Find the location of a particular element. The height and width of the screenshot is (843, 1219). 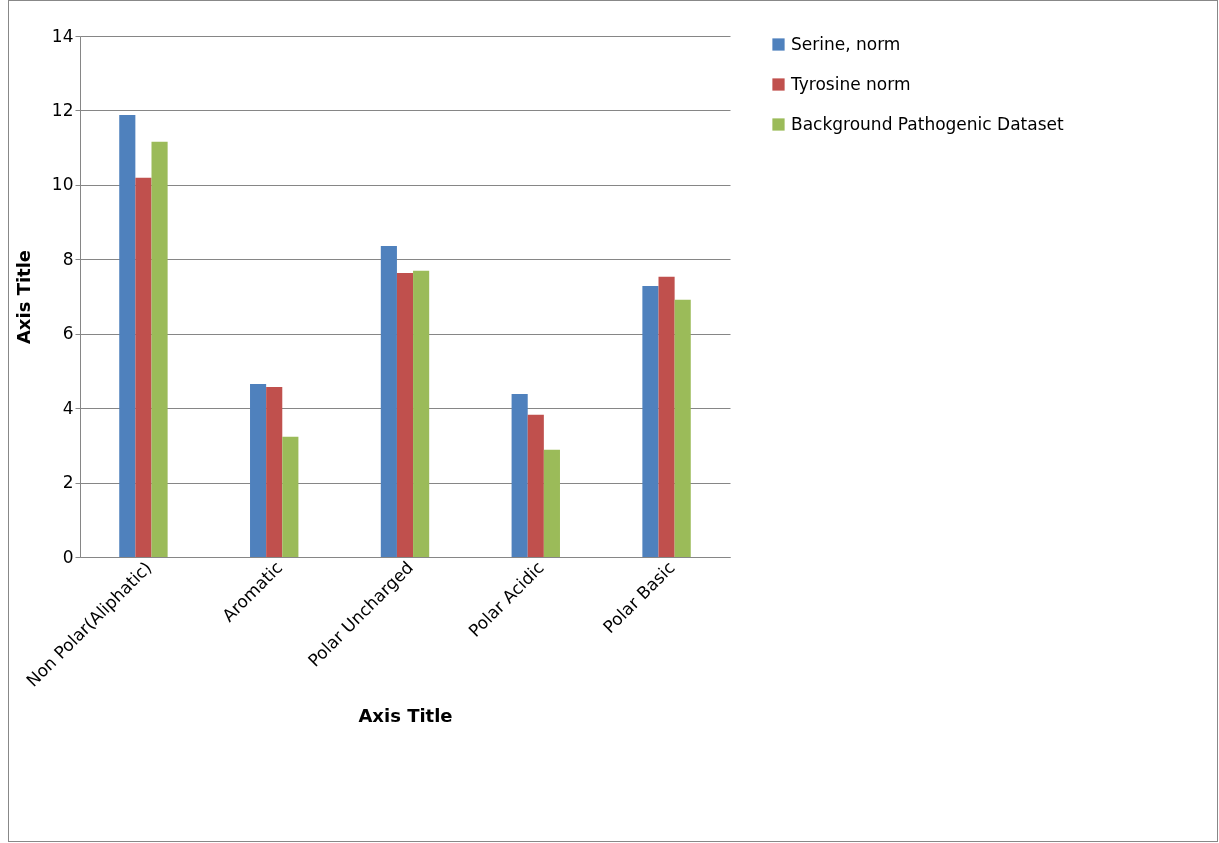

y-tick-label: 0 is located at coordinates (68, 556).